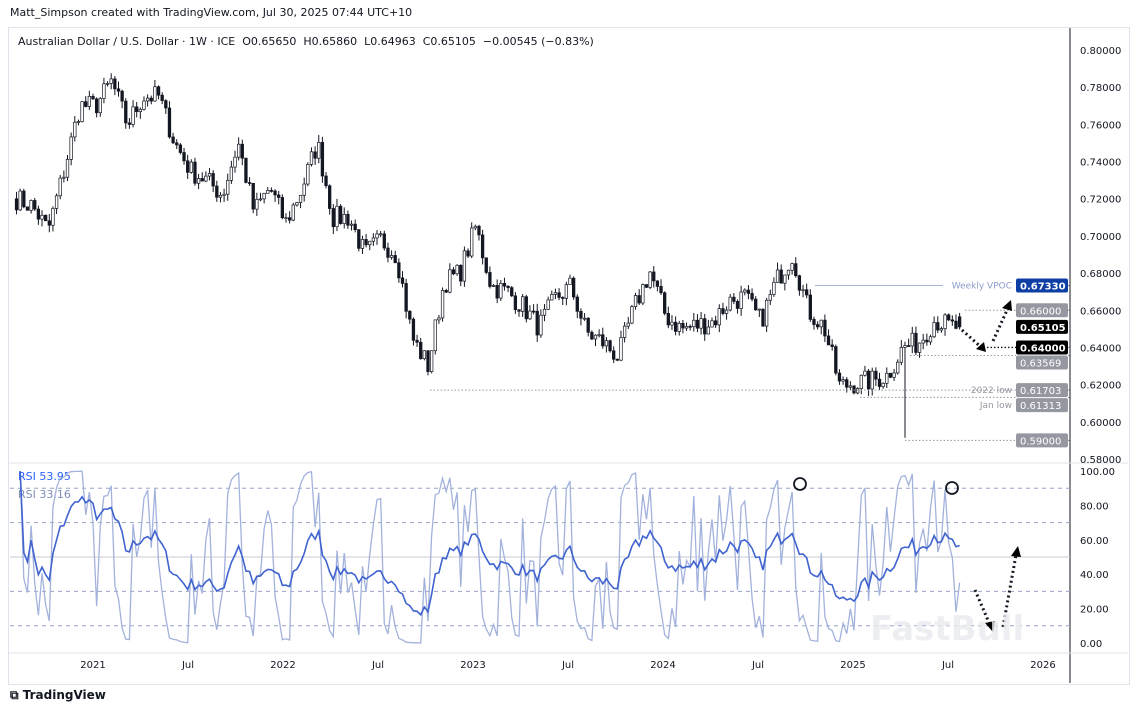 This screenshot has height=714, width=1136. I want to click on level-note: Jan low, so click(995, 406).